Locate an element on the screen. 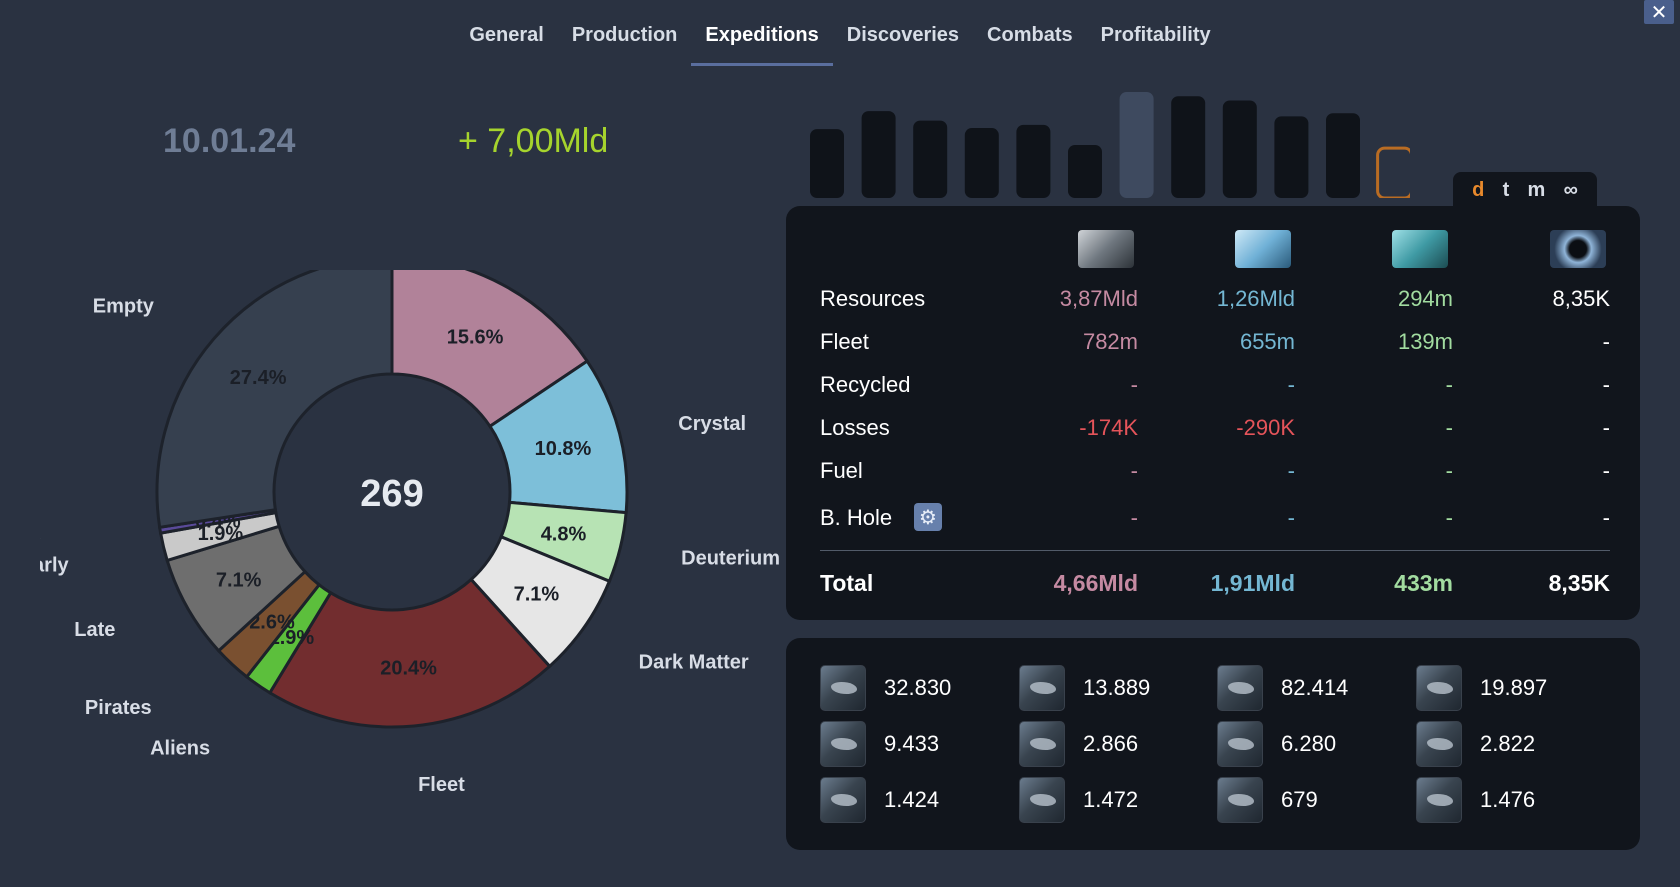 The width and height of the screenshot is (1680, 887). cell-metal: 3,87Mld is located at coordinates (1098, 298).